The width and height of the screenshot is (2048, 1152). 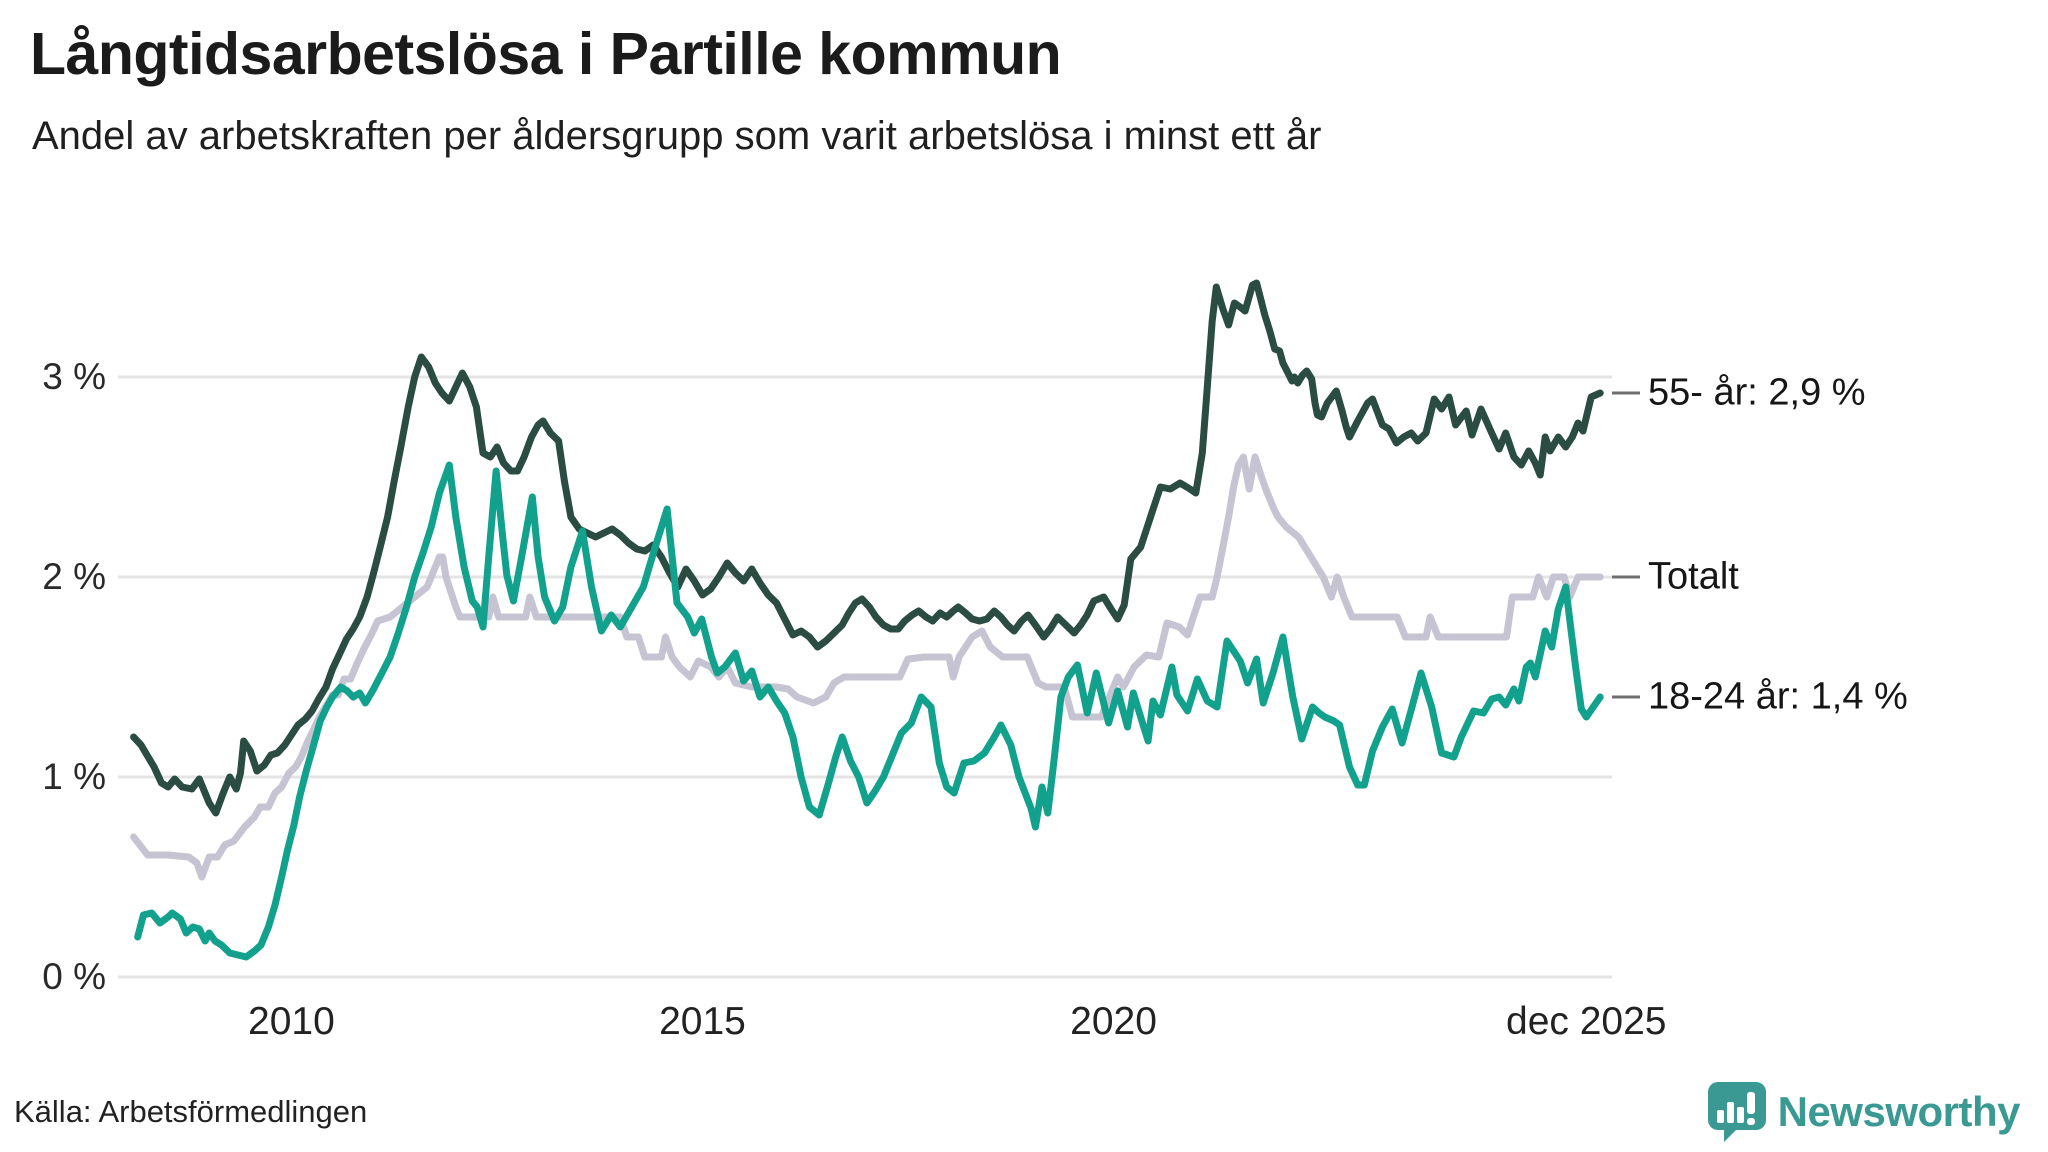 I want to click on series-end-label: 18-24 år: 1,4 %, so click(x=1778, y=696).